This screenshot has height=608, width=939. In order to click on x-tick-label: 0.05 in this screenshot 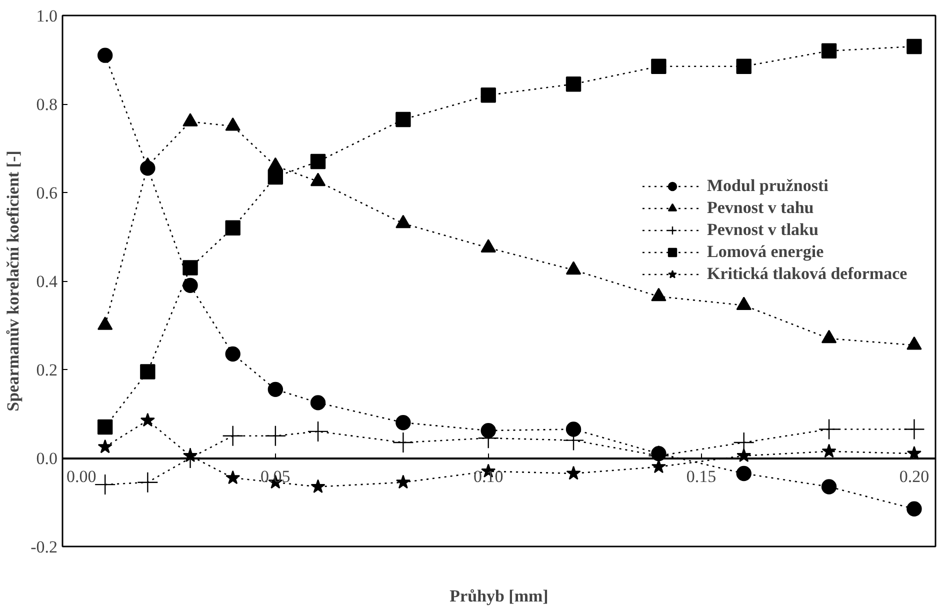, I will do `click(275, 476)`.